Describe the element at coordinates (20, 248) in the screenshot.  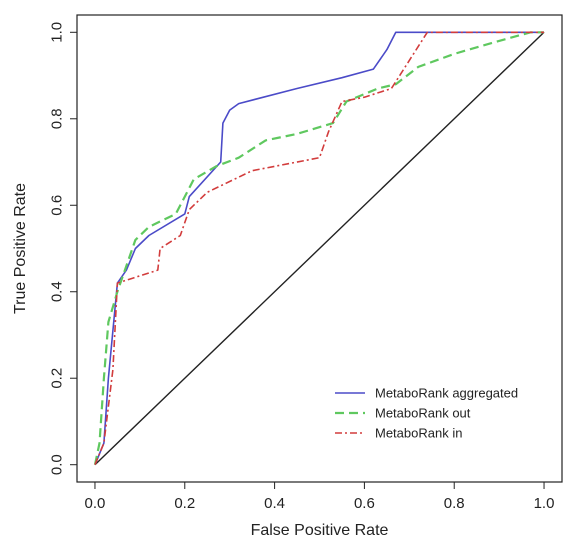
I see `y-axis-label: True Positive Rate` at that location.